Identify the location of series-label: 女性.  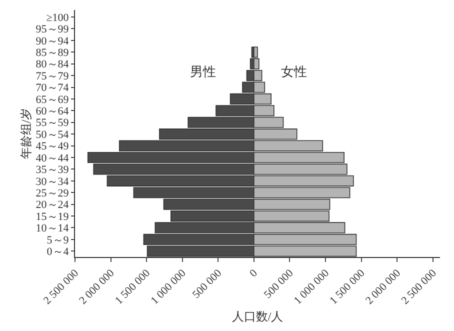
(294, 71).